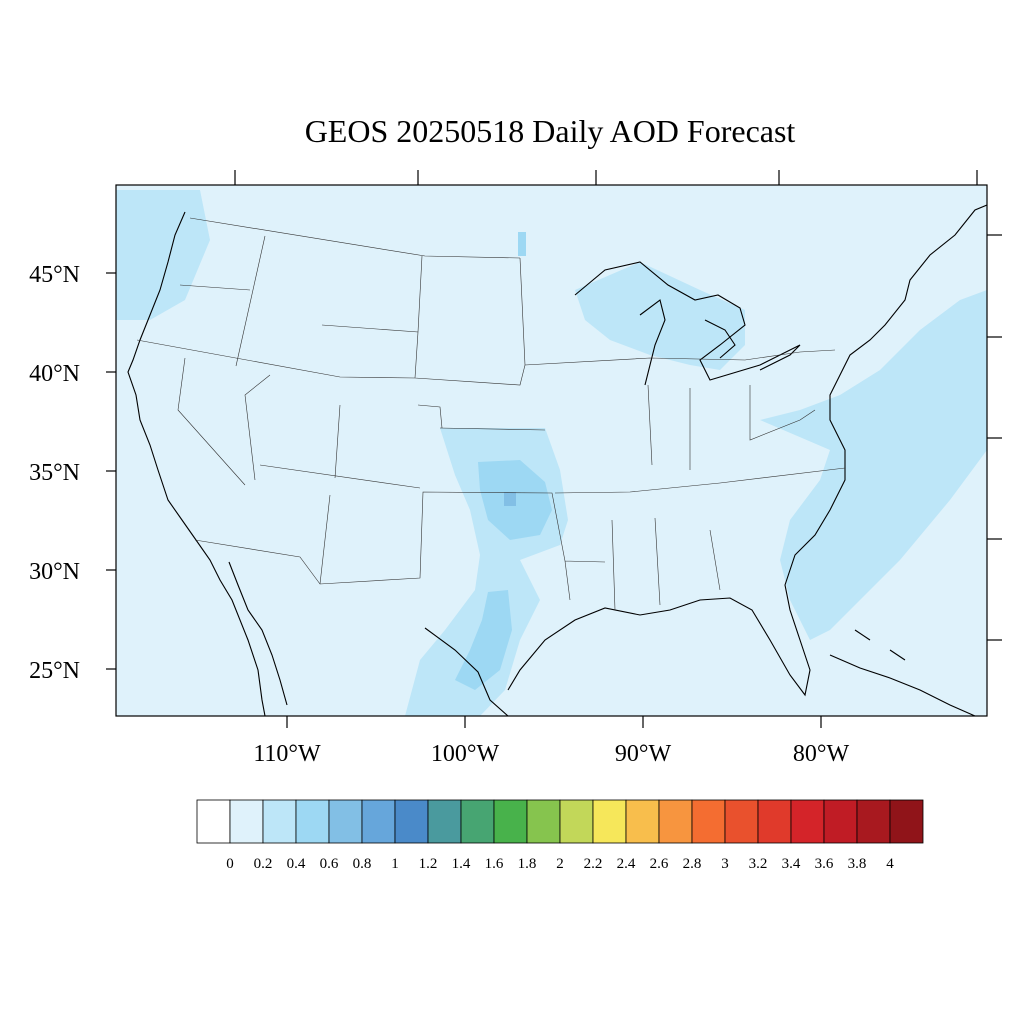 The image size is (1024, 1024). What do you see at coordinates (692, 864) in the screenshot?
I see `colorbar-label: 2.8` at bounding box center [692, 864].